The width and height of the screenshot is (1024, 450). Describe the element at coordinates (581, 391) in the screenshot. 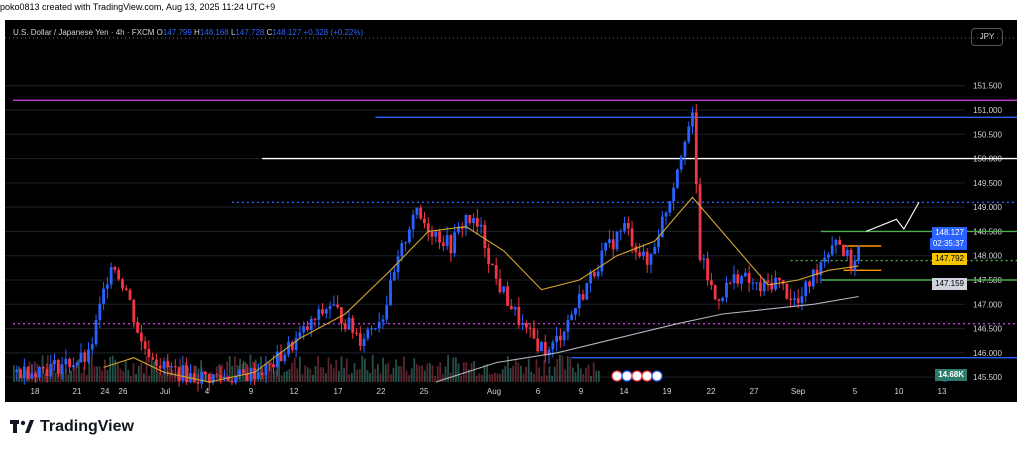

I see `x-tick-label: 9` at that location.